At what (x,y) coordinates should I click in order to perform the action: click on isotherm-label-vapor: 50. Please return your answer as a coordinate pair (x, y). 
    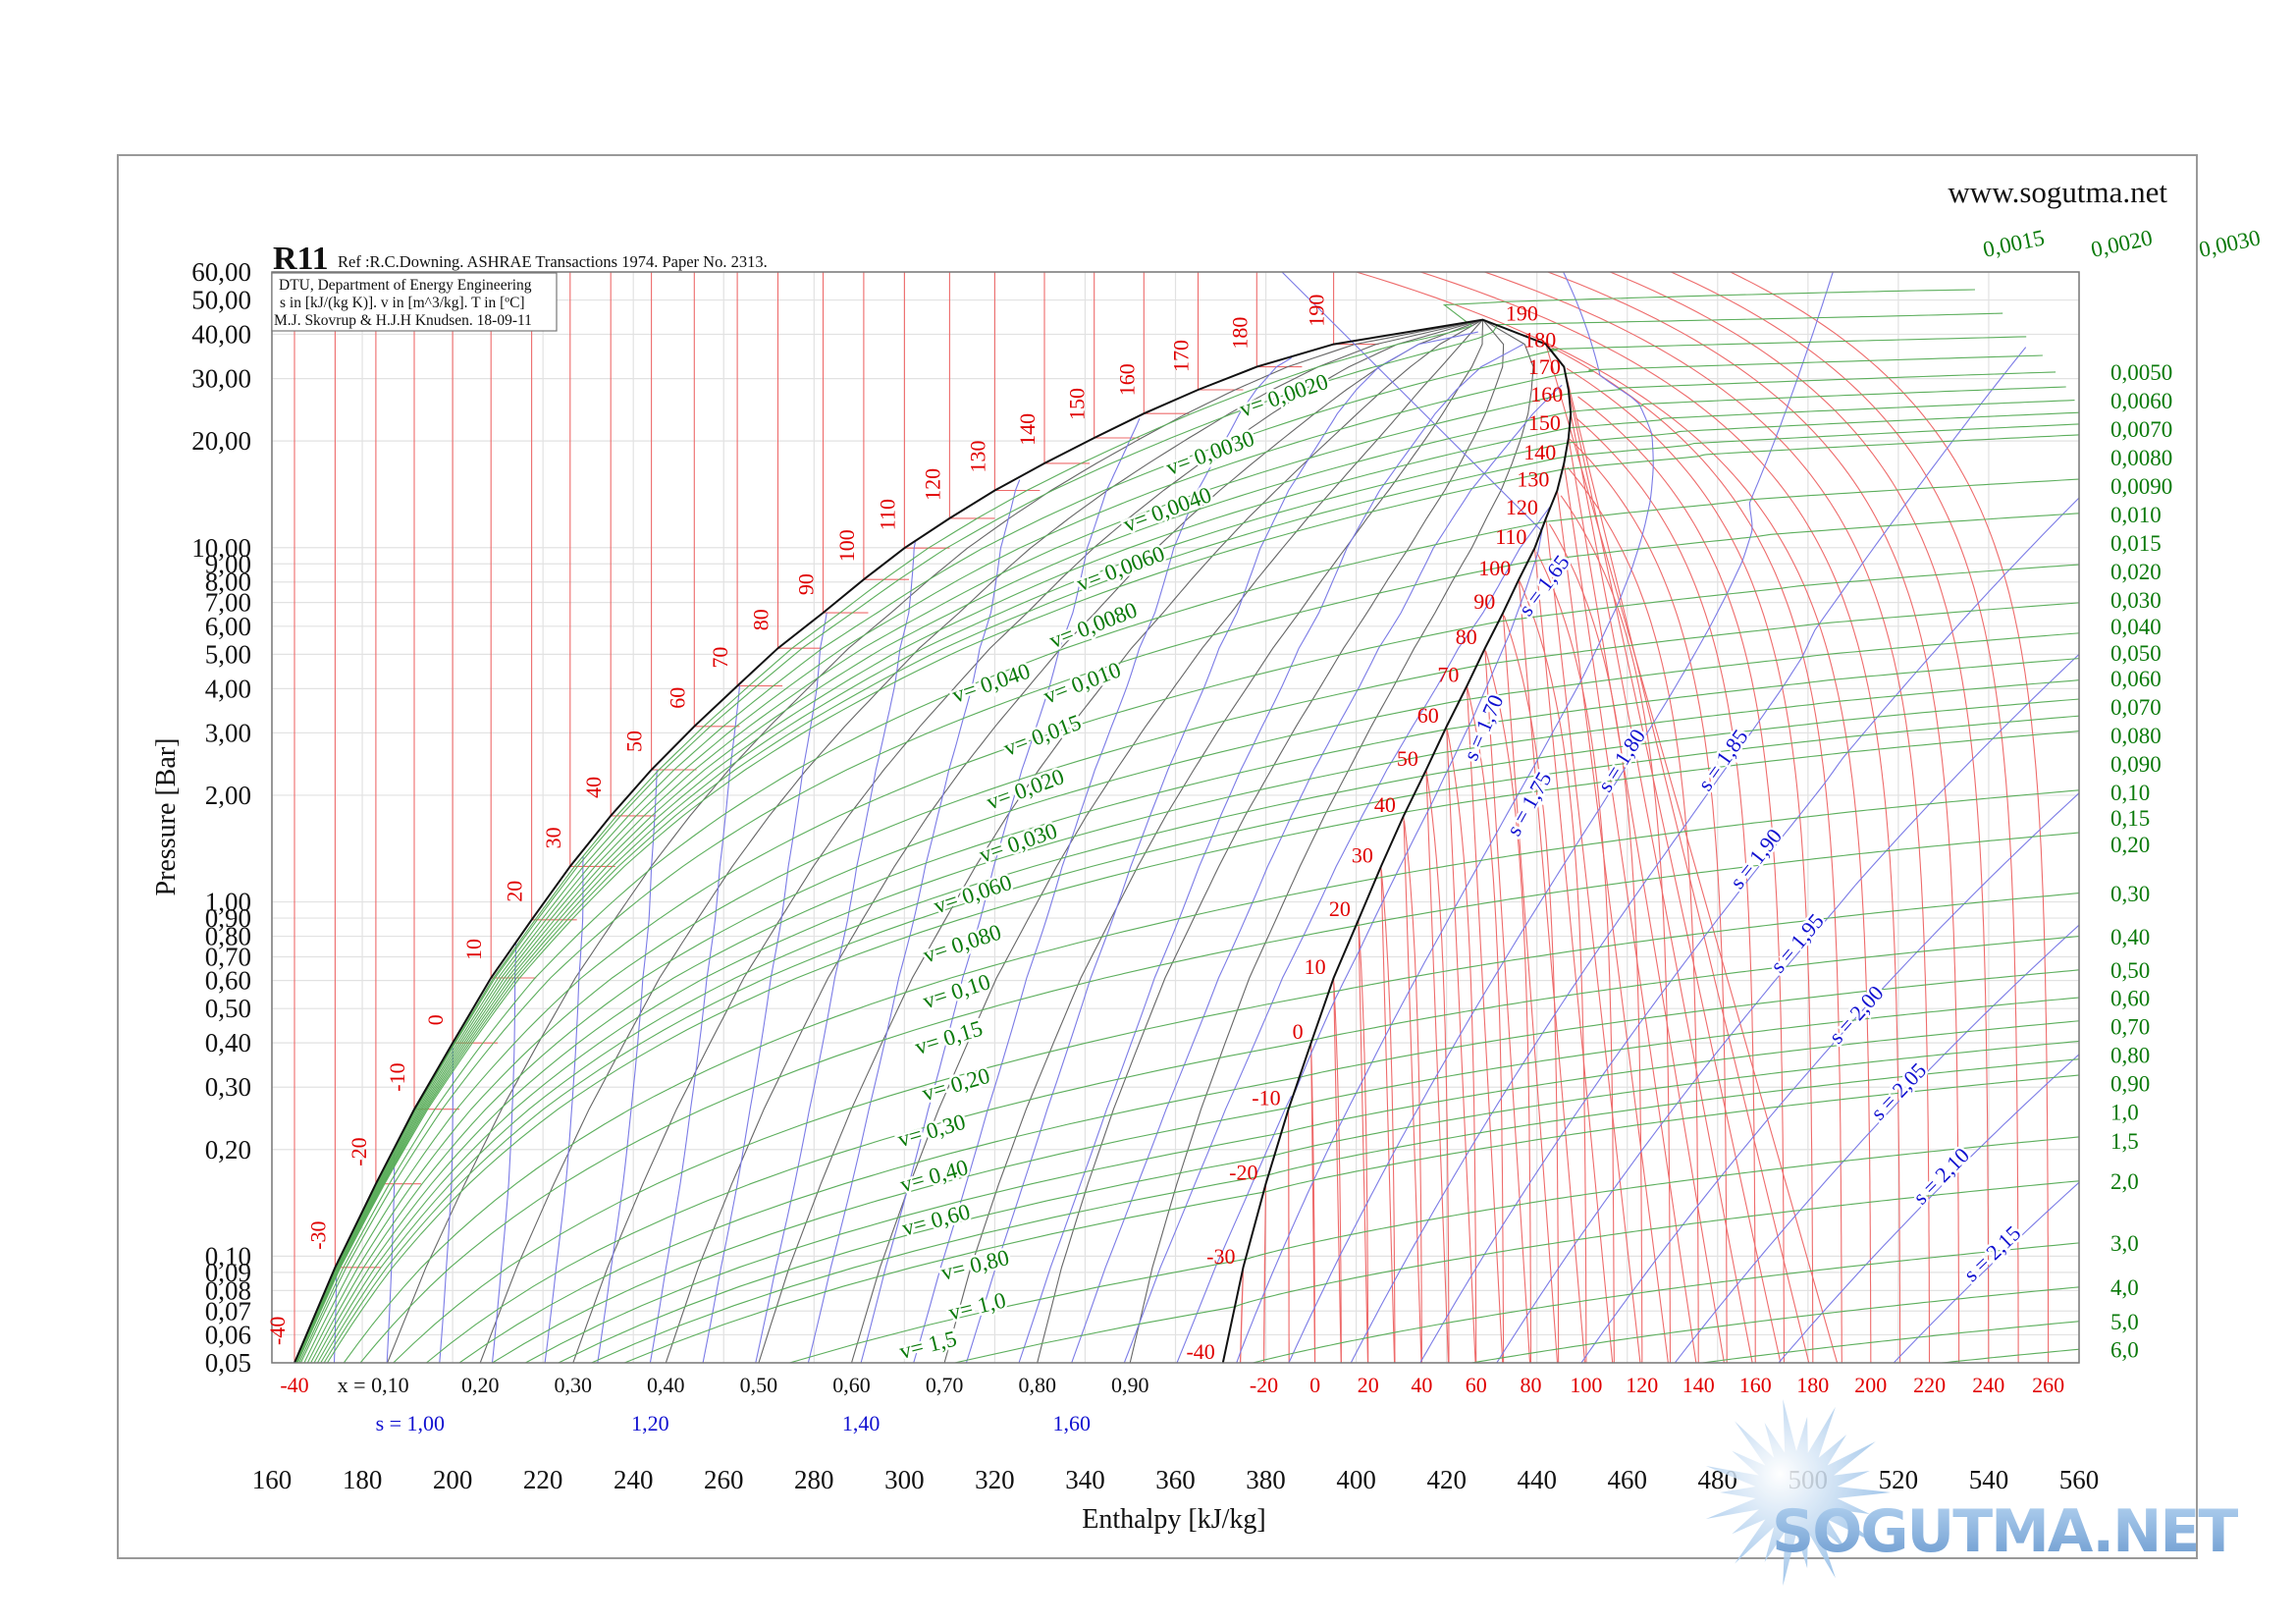
    Looking at the image, I should click on (1407, 758).